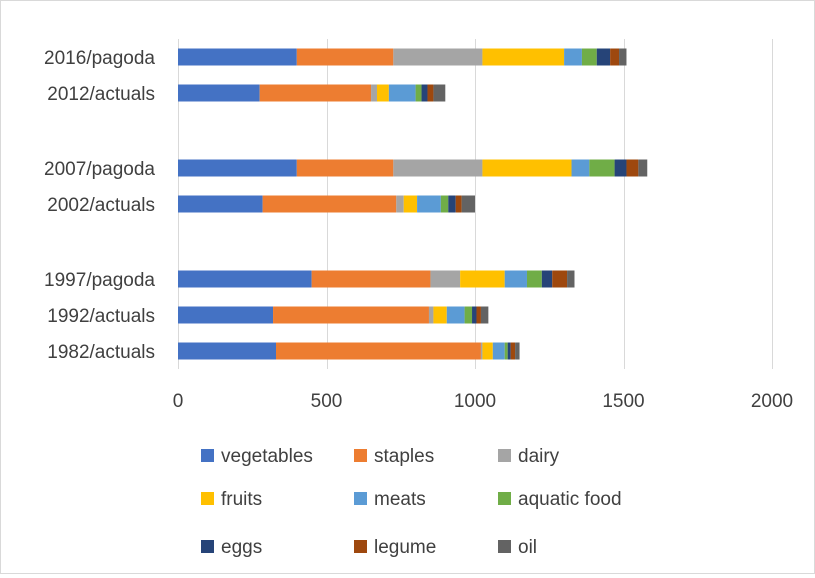  I want to click on x-tick-label: 0, so click(178, 401).